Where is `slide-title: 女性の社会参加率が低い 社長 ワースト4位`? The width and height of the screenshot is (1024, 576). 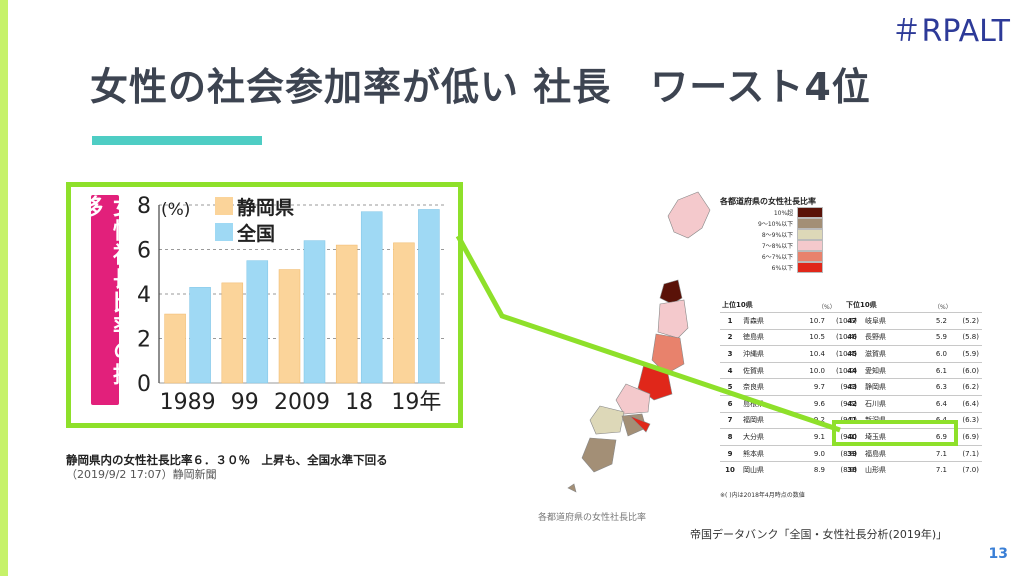
slide-title: 女性の社会参加率が低い 社長 ワースト4位 is located at coordinates (480, 87).